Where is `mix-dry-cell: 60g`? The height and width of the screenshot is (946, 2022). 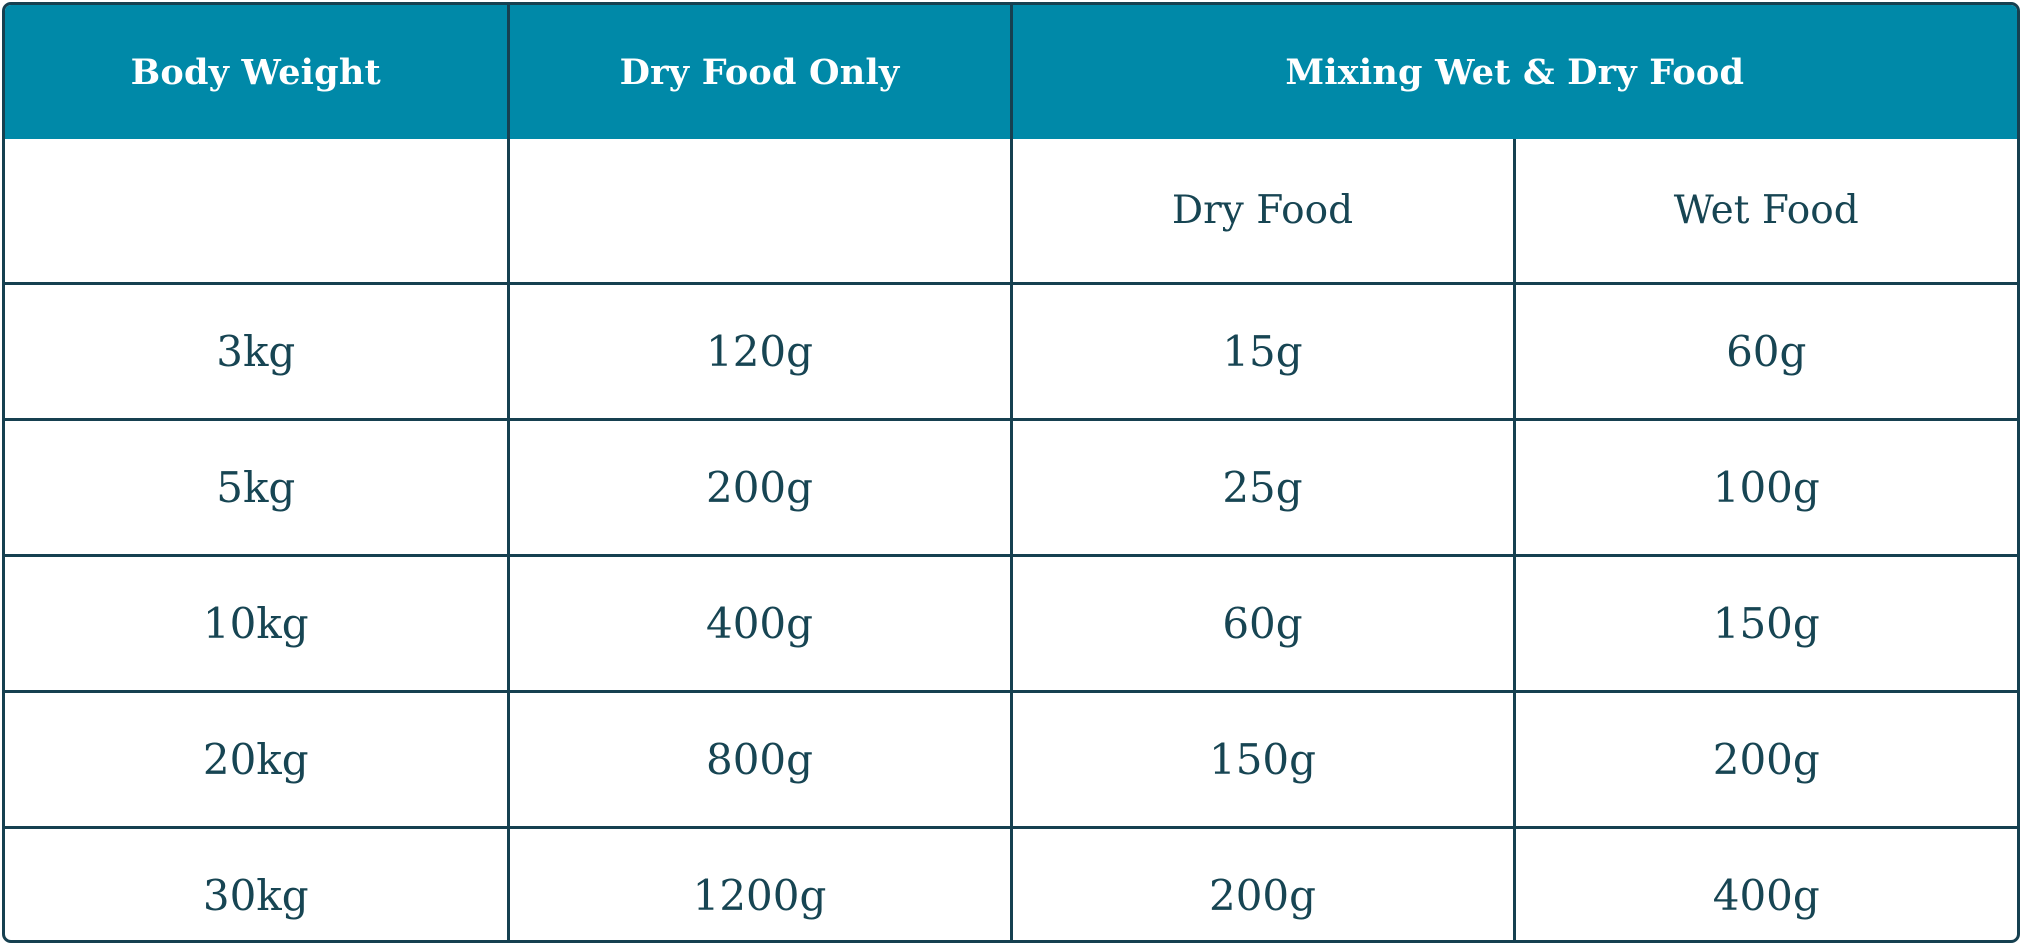 mix-dry-cell: 60g is located at coordinates (1262, 623).